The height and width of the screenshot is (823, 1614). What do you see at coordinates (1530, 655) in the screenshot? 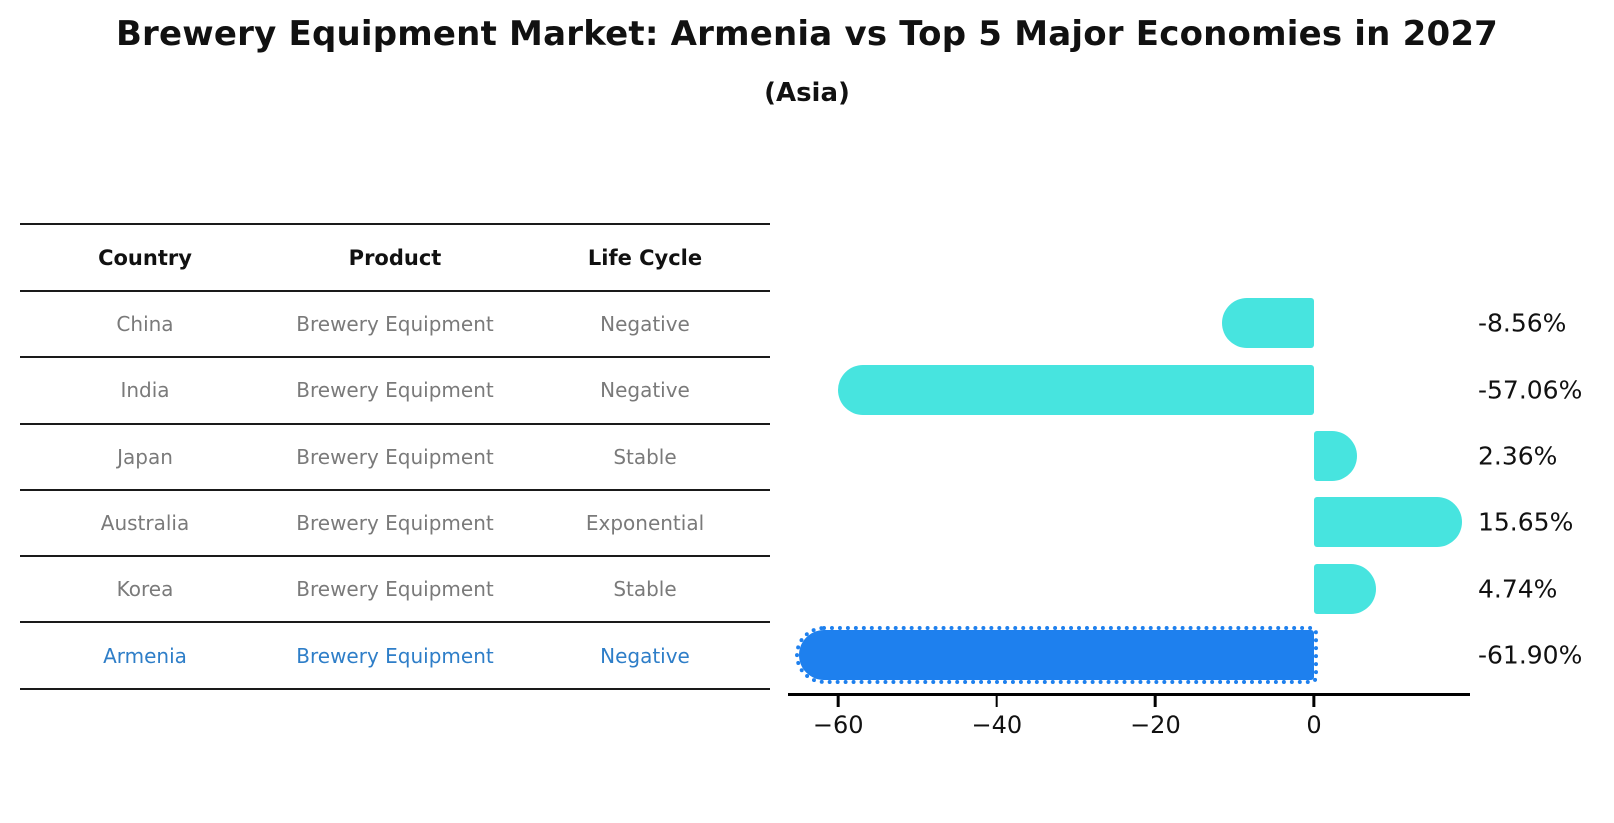
I see `value-label-armenia: -61.90%` at bounding box center [1530, 655].